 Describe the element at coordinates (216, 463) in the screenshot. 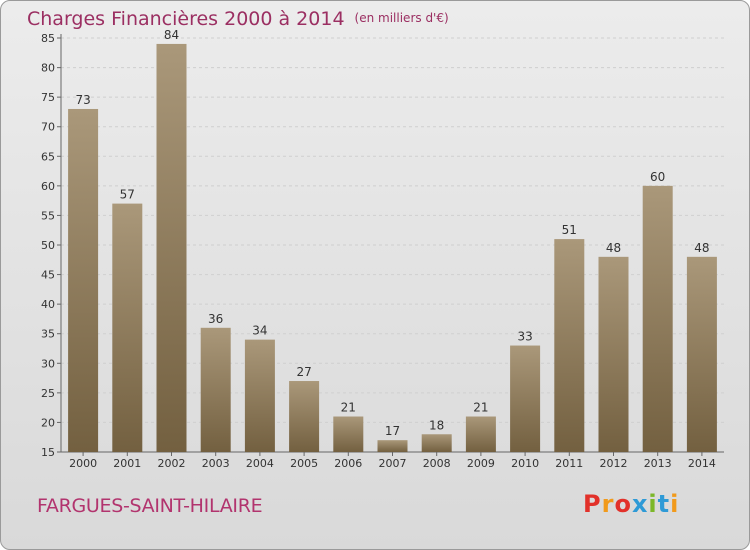

I see `x-tick-label: 2003` at that location.